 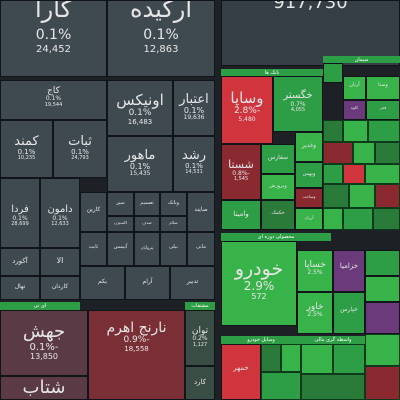 I want to click on tile-shetab: شتاب, so click(x=44, y=388).